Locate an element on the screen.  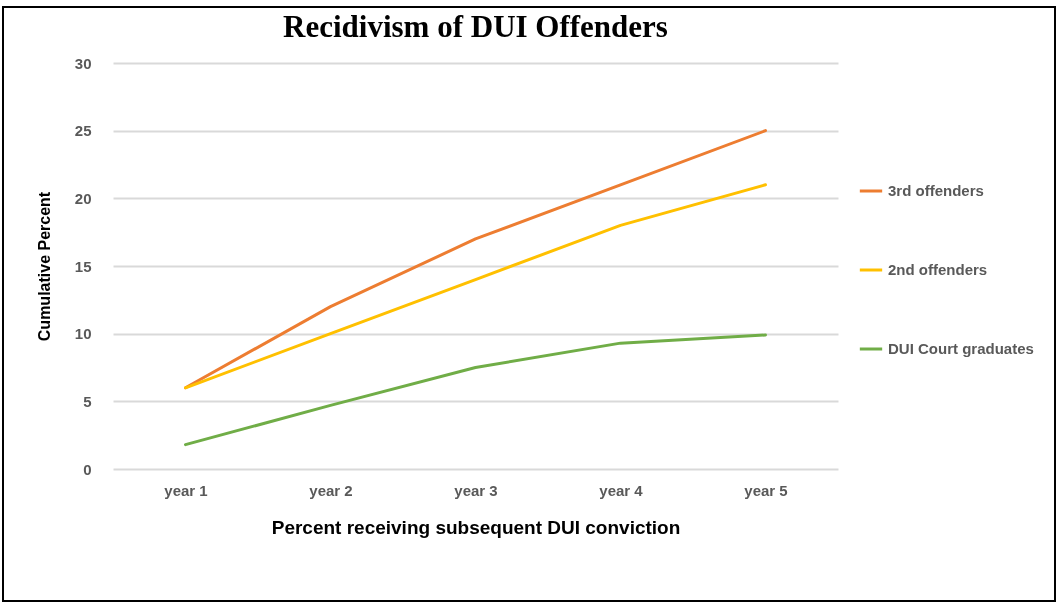
x-tick-label: year 5 is located at coordinates (766, 490).